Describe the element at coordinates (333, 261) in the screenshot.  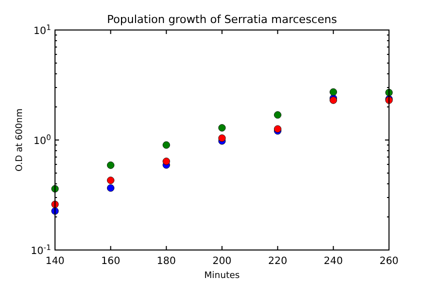
I see `x-tick-label: 240` at that location.